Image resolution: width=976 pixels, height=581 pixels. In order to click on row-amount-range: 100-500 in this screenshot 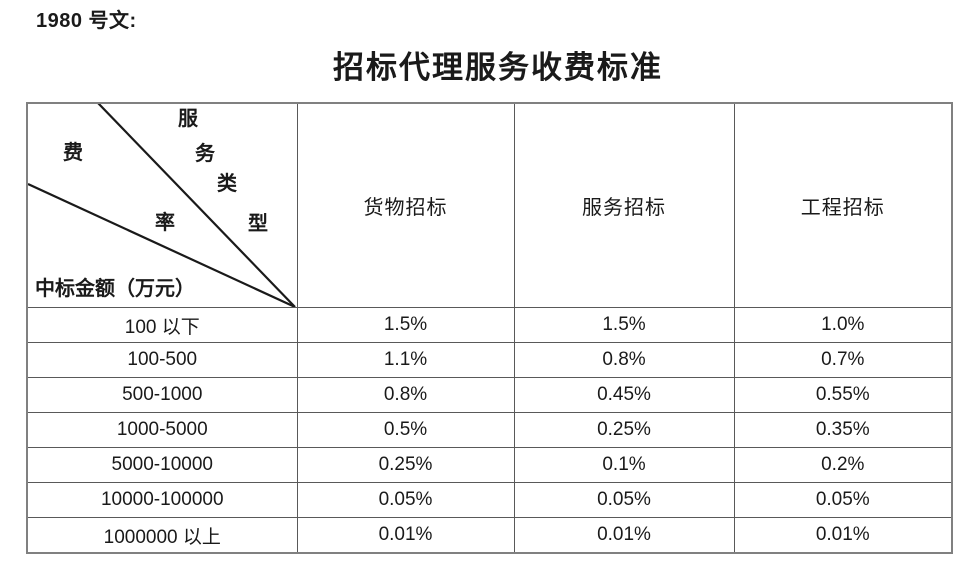, I will do `click(162, 360)`.